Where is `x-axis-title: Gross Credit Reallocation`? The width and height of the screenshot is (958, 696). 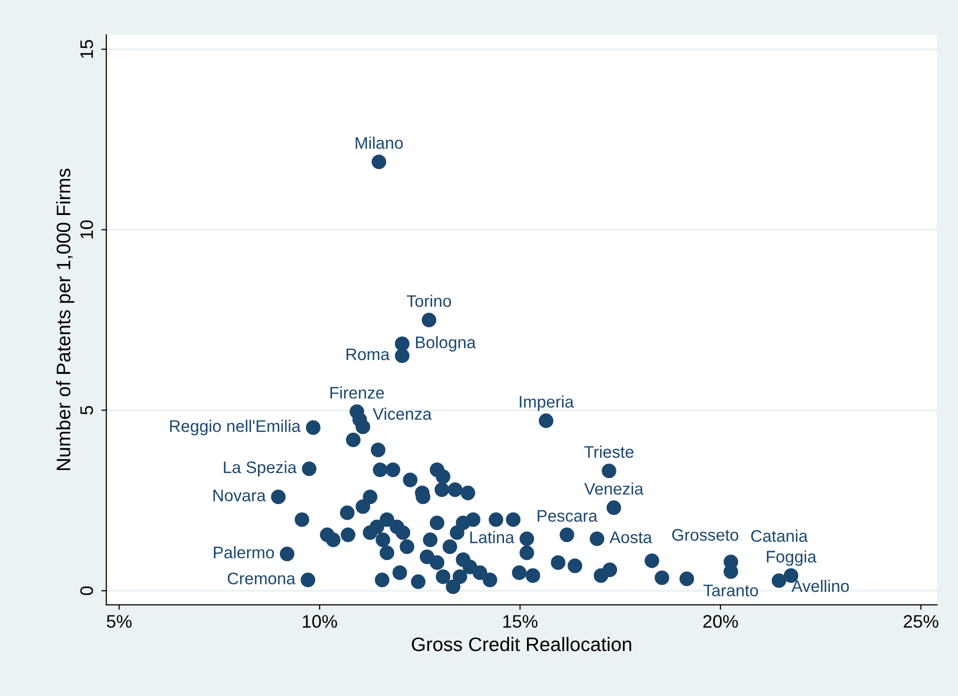
x-axis-title: Gross Credit Reallocation is located at coordinates (522, 644).